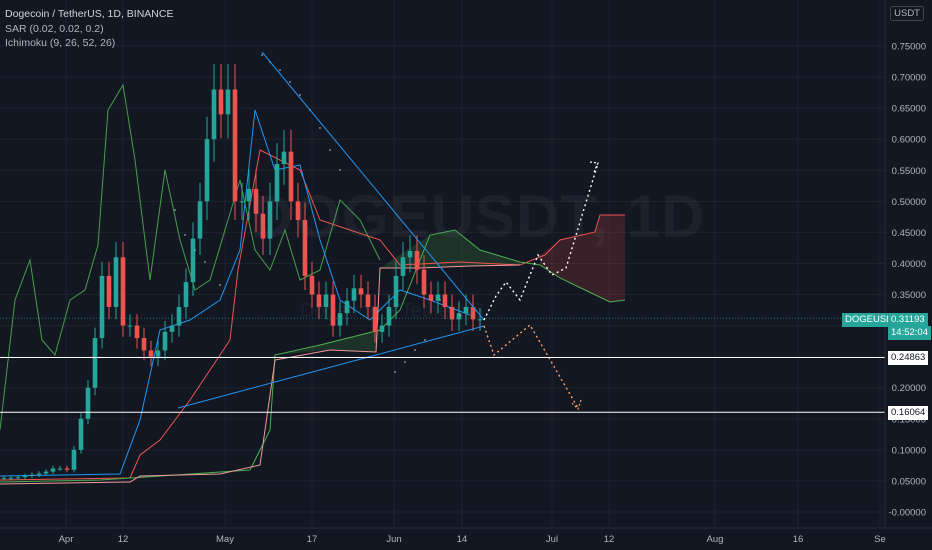 The width and height of the screenshot is (932, 550). Describe the element at coordinates (225, 539) in the screenshot. I see `x-tick-label: May` at that location.